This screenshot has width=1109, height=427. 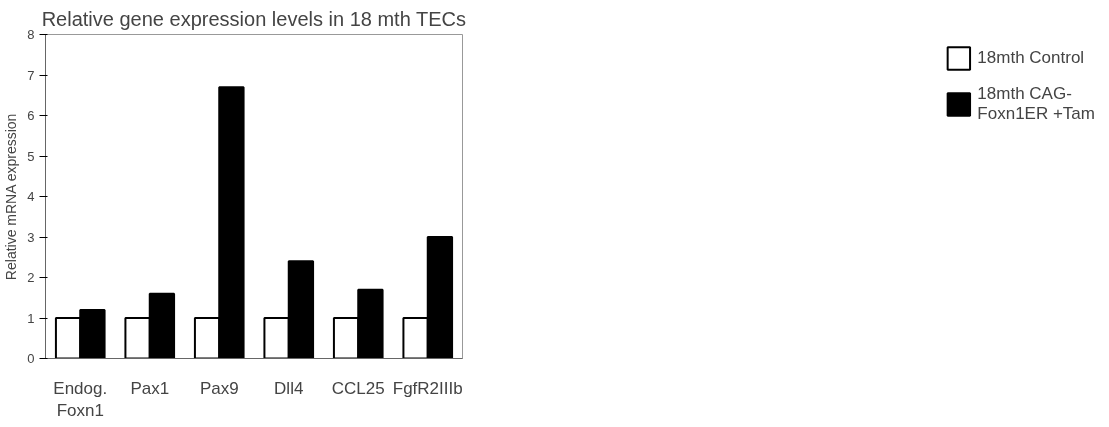 What do you see at coordinates (31, 318) in the screenshot?
I see `y-tick-label: 1` at bounding box center [31, 318].